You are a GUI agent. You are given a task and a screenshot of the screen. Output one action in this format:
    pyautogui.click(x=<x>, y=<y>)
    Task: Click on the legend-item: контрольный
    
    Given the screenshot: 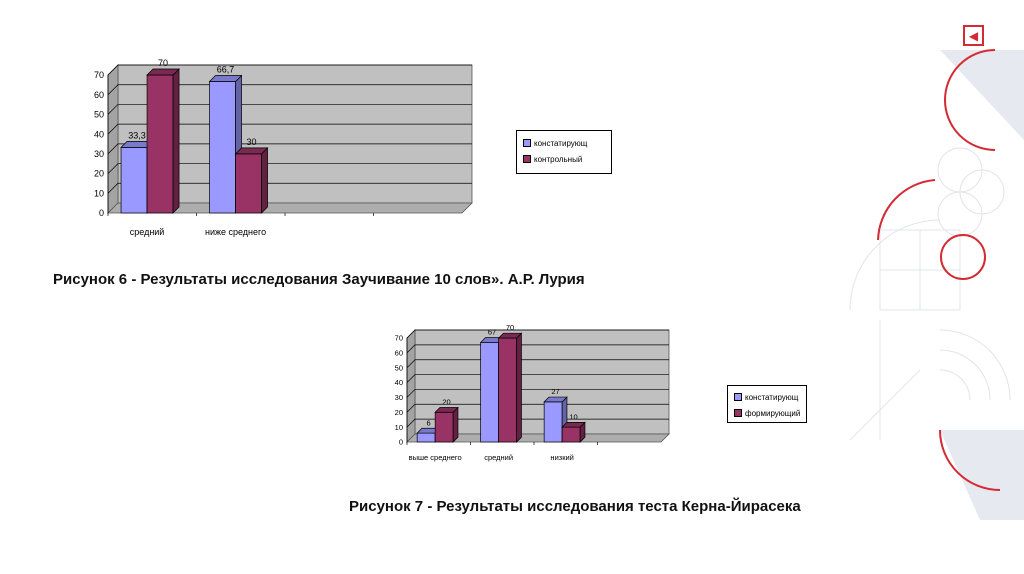 What is the action you would take?
    pyautogui.click(x=564, y=159)
    